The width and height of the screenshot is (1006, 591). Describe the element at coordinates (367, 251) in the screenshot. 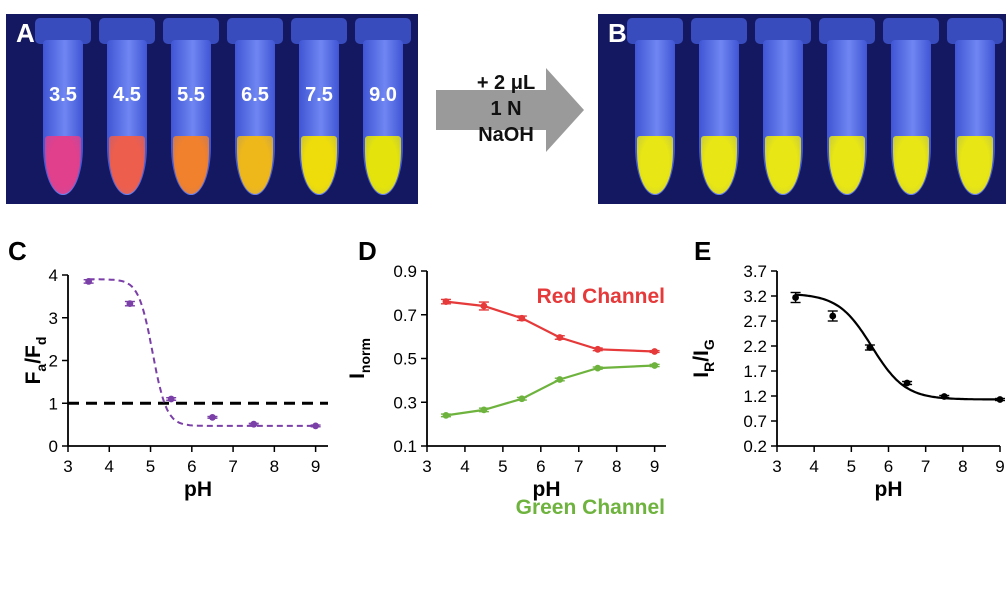

I see `panel-label-d: D` at that location.